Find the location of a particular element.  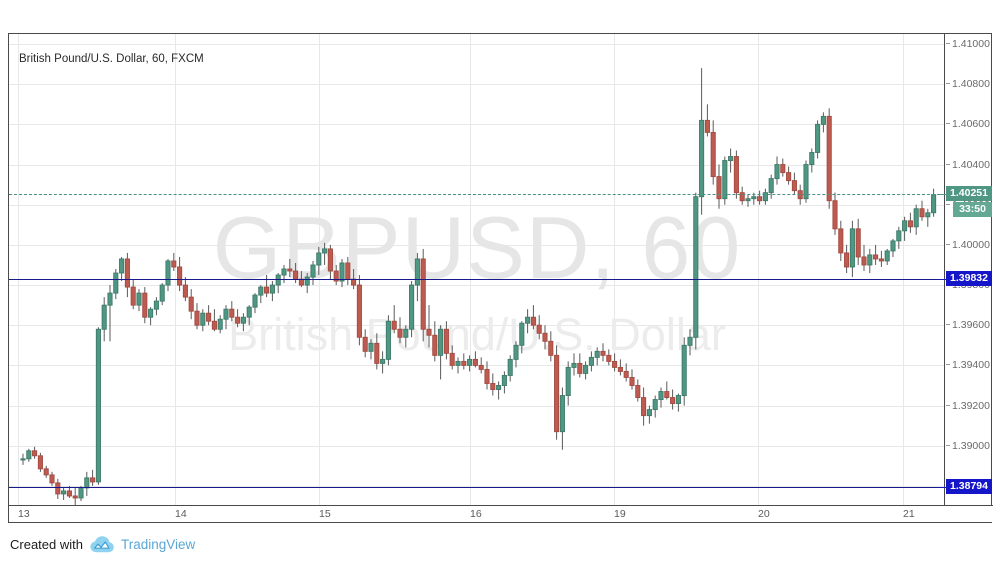

price-axis-tick: 1.41000 is located at coordinates (968, 44).